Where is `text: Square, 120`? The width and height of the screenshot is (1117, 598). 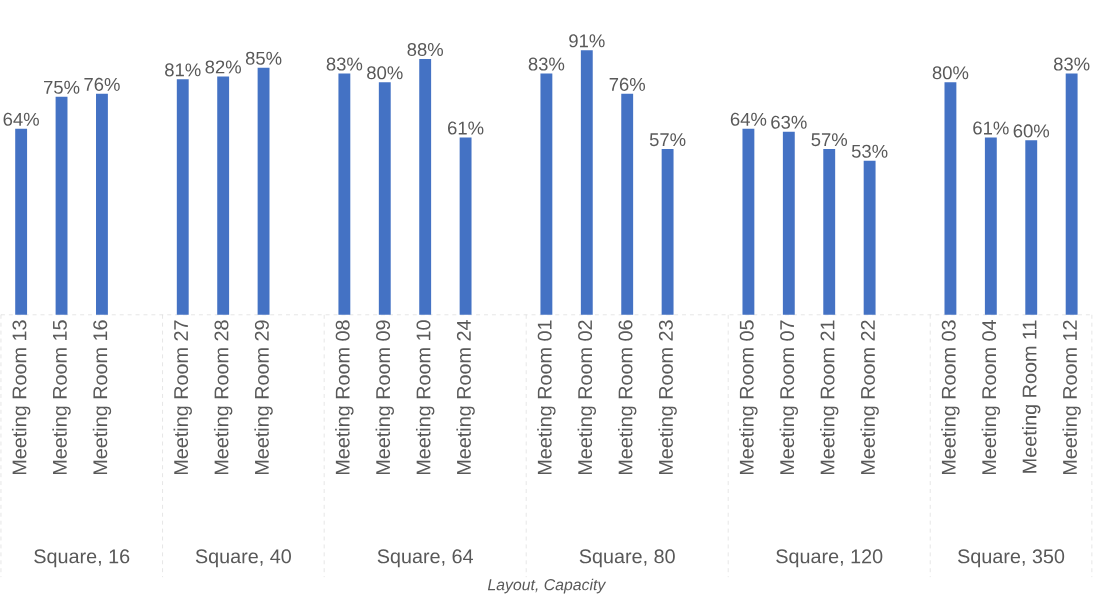
text: Square, 120 is located at coordinates (829, 558).